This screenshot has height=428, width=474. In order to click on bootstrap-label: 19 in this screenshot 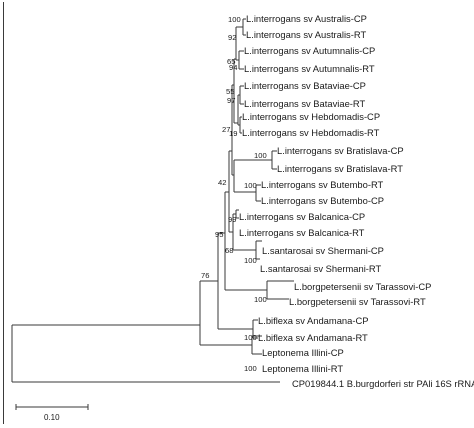, I will do `click(233, 133)`.